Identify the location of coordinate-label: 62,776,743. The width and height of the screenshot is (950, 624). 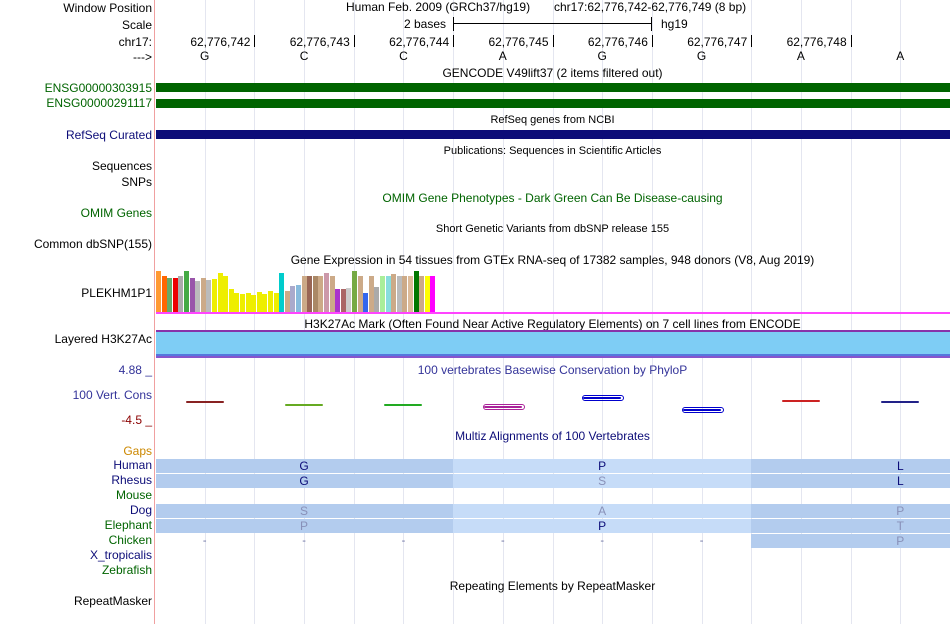
(319, 42).